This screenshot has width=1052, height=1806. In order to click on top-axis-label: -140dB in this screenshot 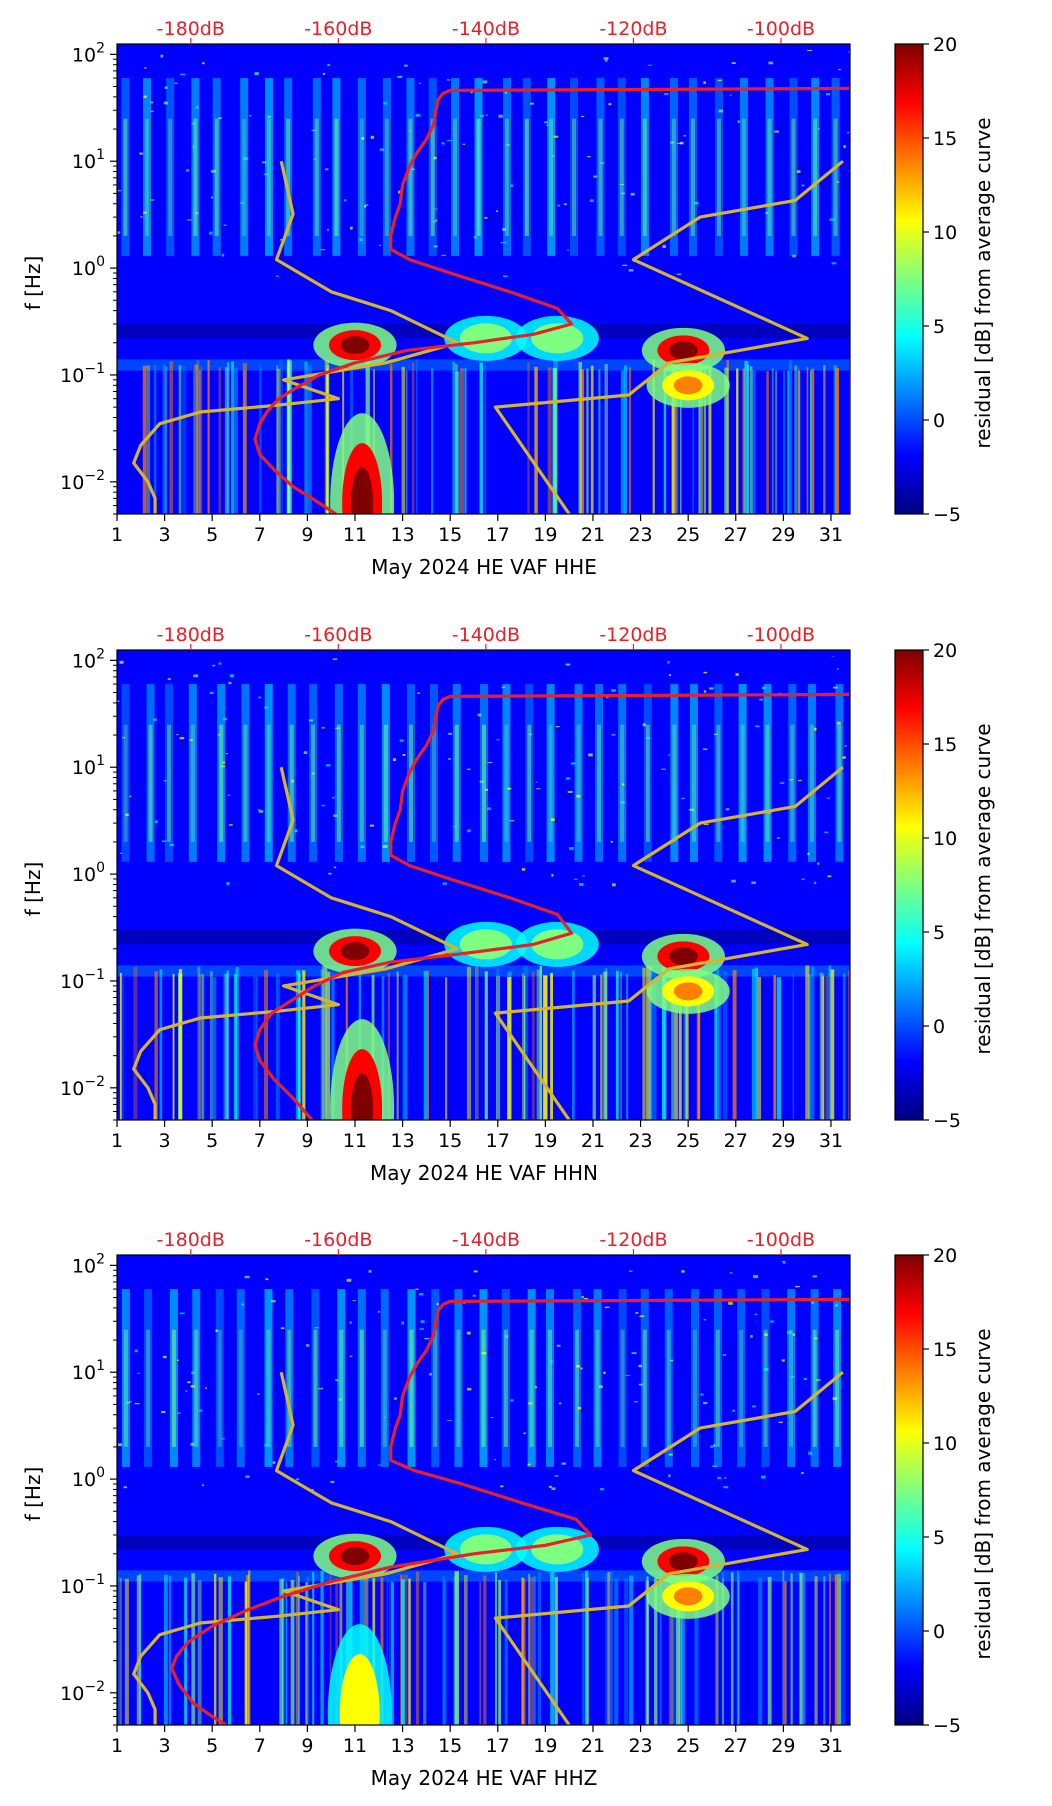, I will do `click(486, 1240)`.